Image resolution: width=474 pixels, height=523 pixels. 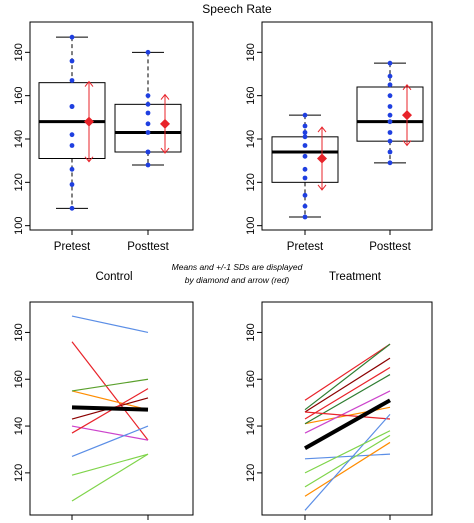 What do you see at coordinates (355, 277) in the screenshot?
I see `treatment-panel-title: Treatment` at bounding box center [355, 277].